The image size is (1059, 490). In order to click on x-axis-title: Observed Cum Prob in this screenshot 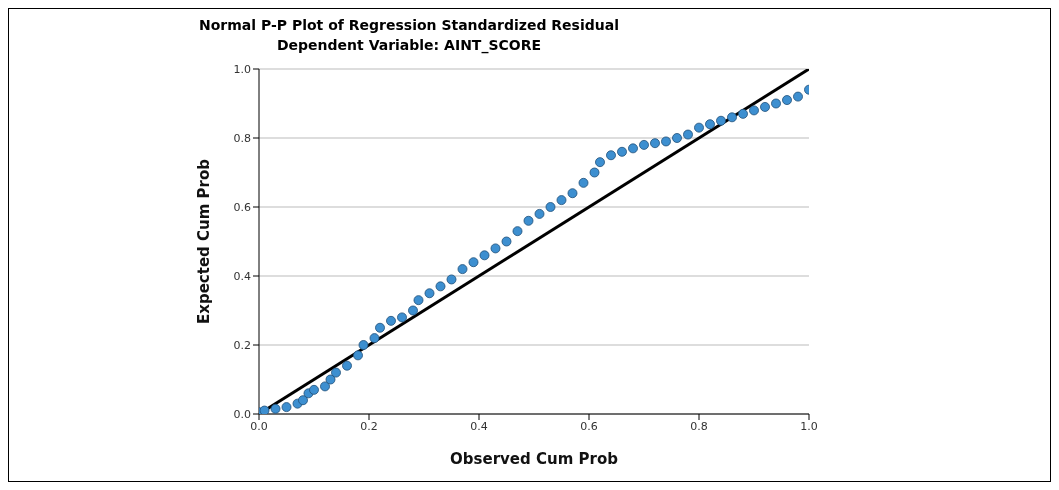, I will do `click(534, 459)`.